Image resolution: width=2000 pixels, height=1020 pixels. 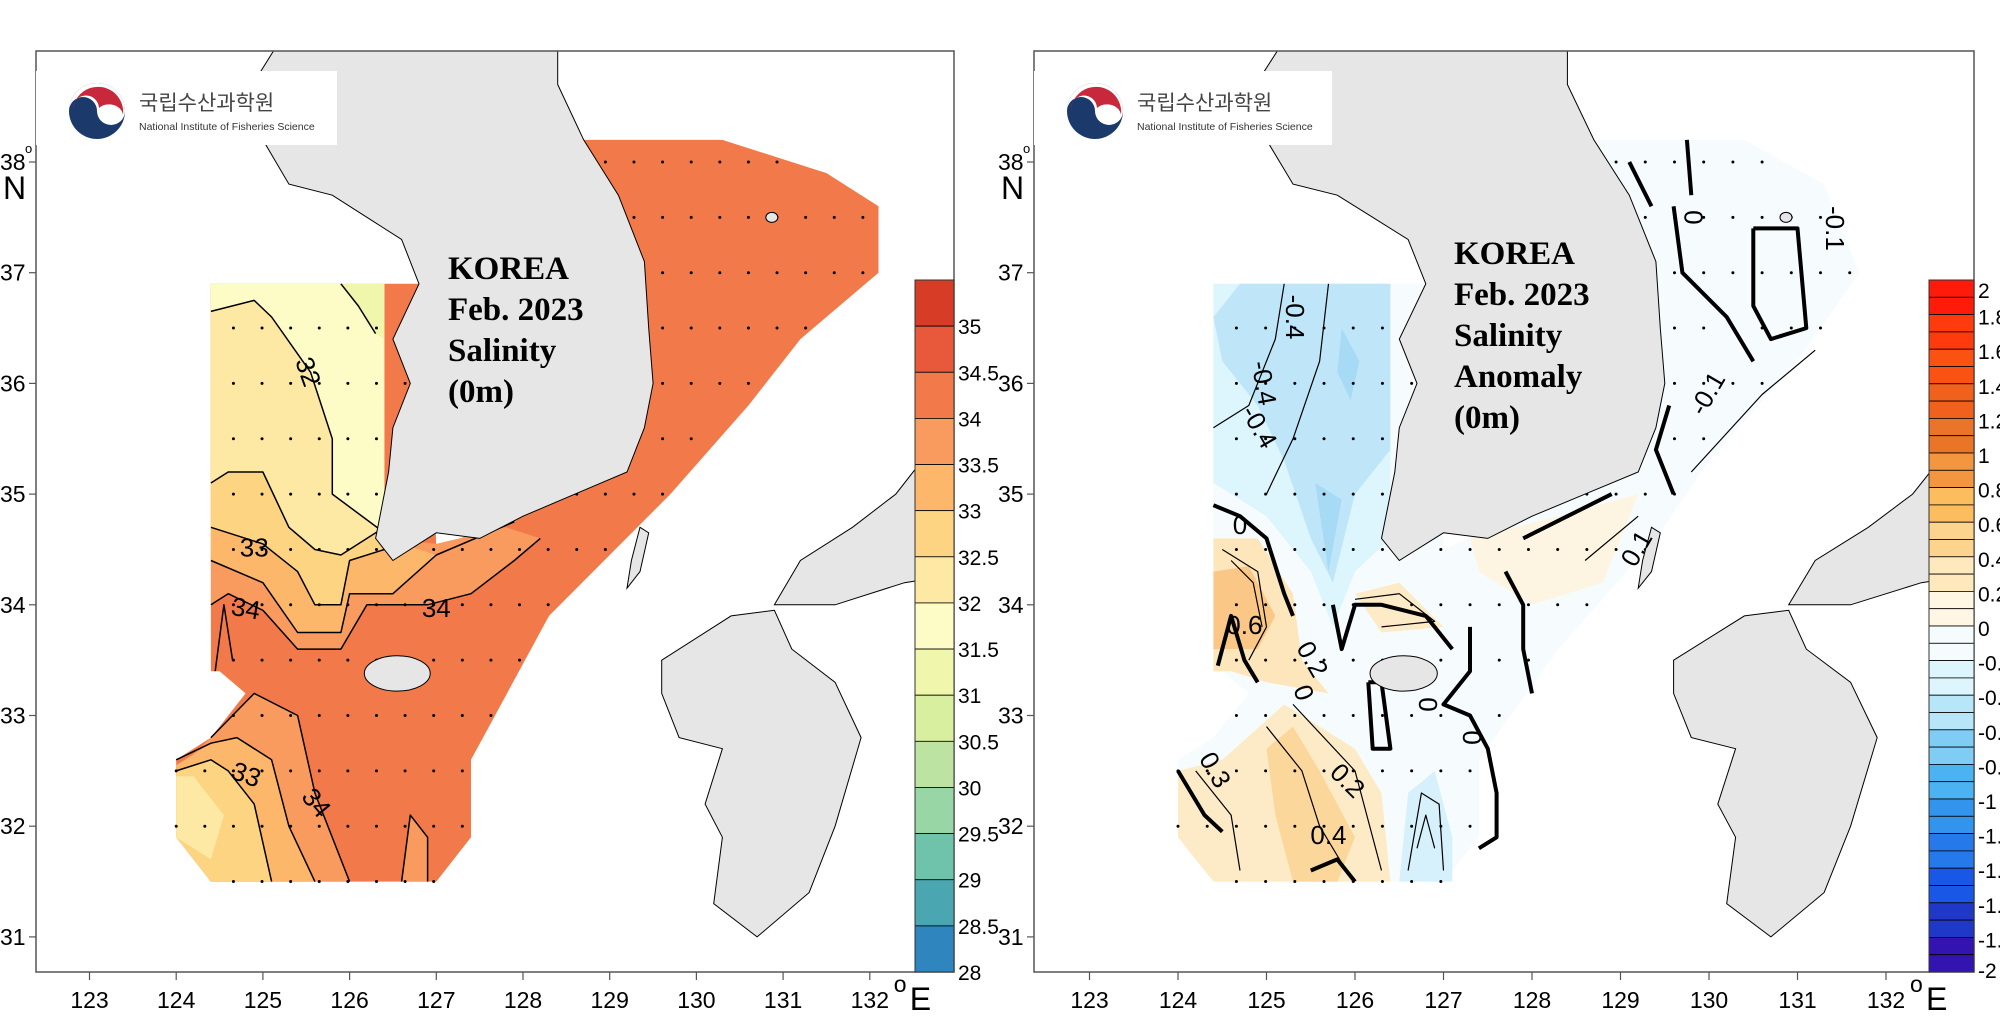 What do you see at coordinates (970, 419) in the screenshot?
I see `colorbar-label: 34` at bounding box center [970, 419].